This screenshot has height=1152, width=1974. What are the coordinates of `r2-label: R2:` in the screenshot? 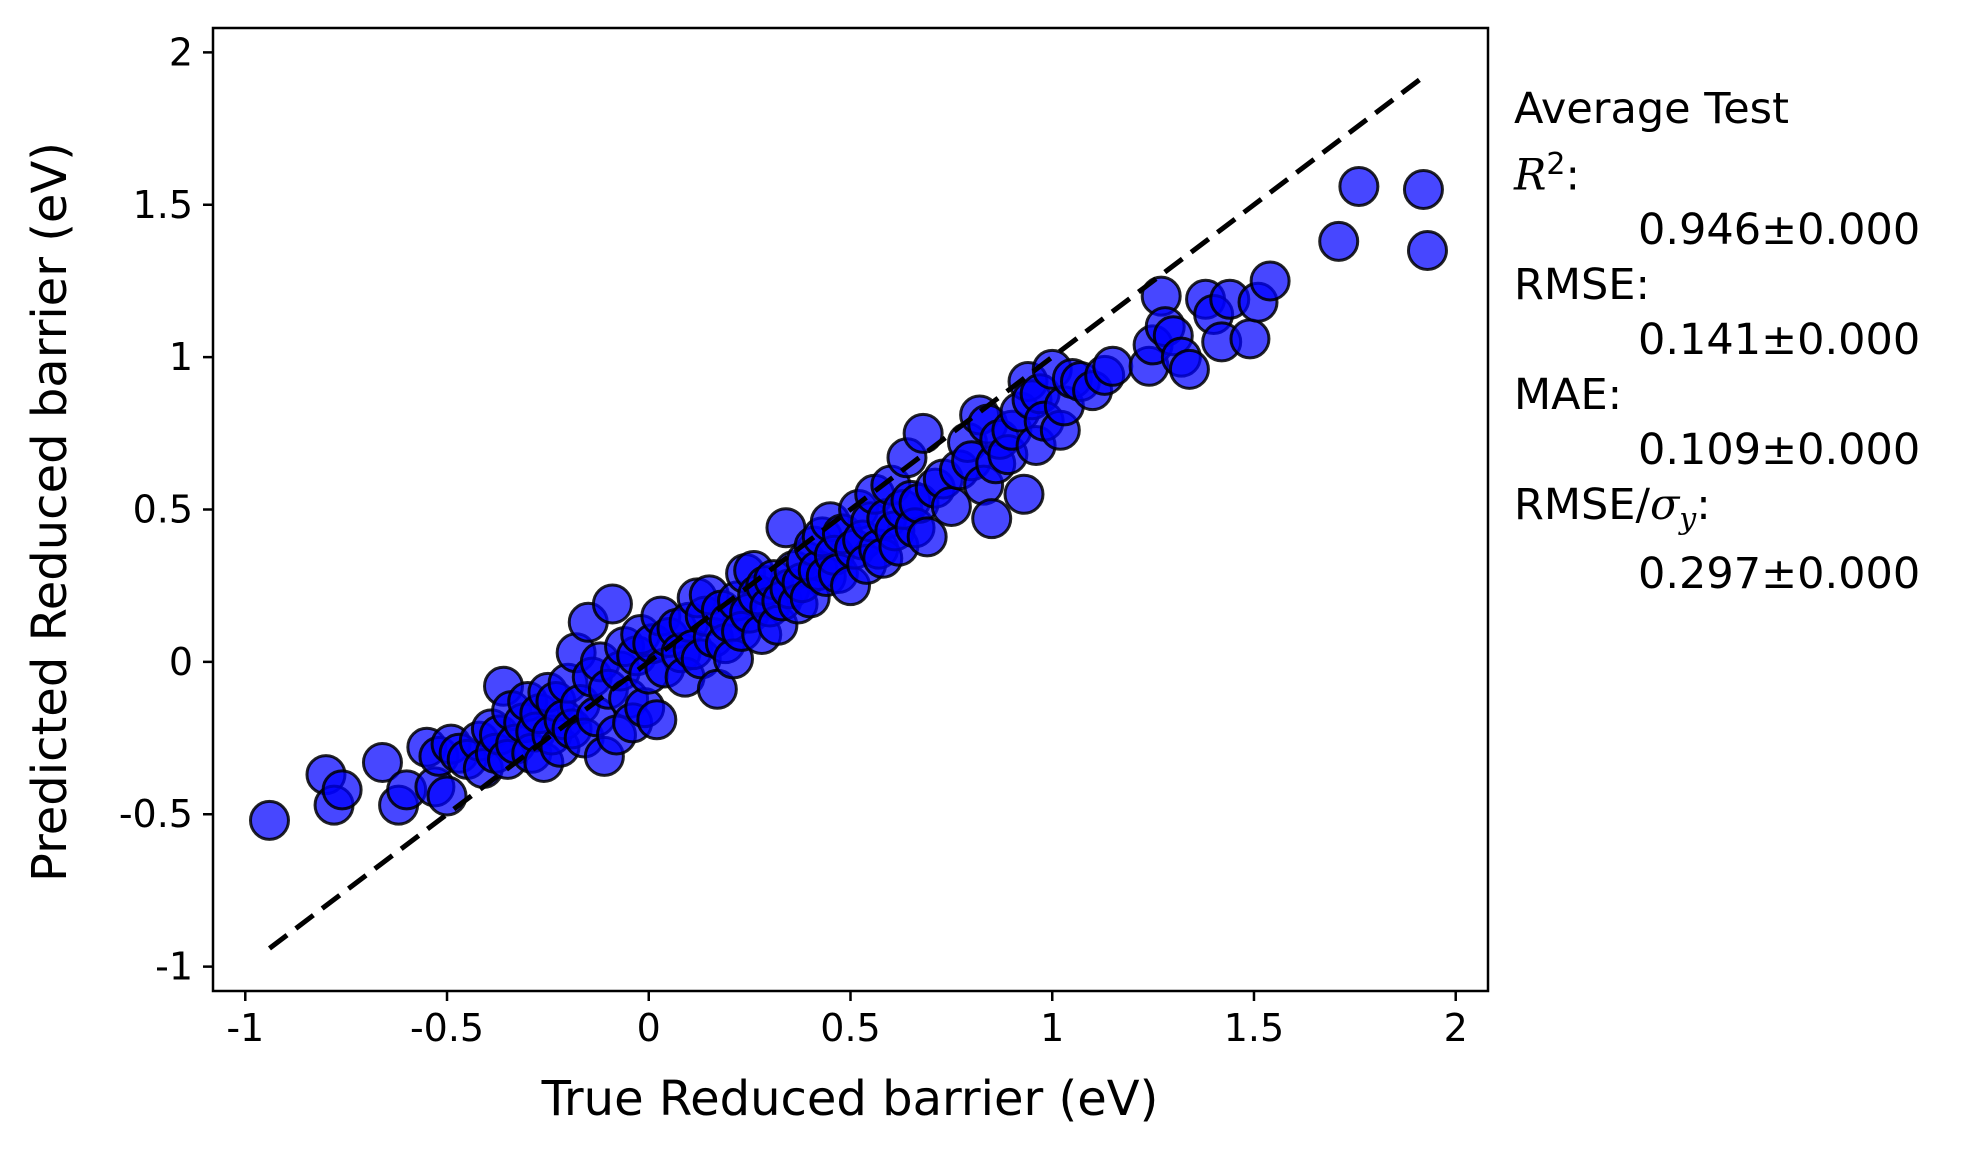 It's located at (1547, 174).